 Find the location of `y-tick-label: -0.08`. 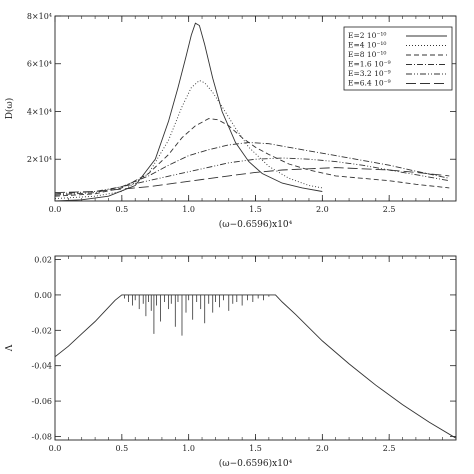

y-tick-label: -0.08 is located at coordinates (41, 436).